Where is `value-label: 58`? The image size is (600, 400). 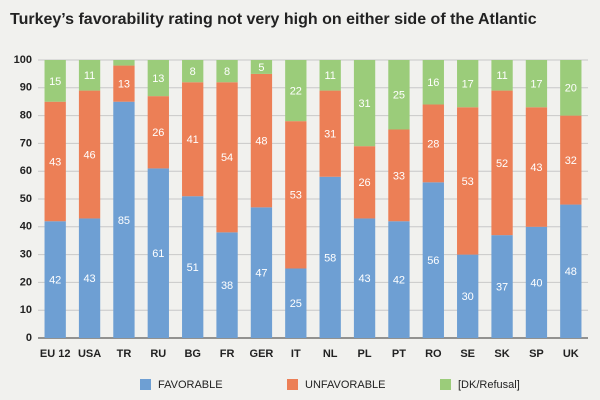
value-label: 58 is located at coordinates (330, 258).